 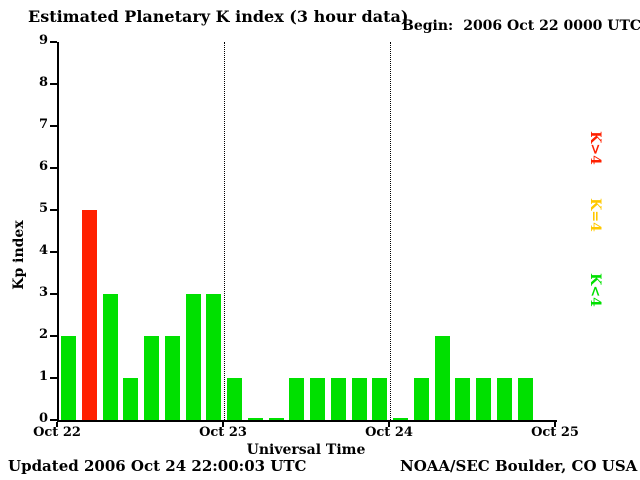 I want to click on x-axis-label: Universal Time, so click(x=306, y=450).